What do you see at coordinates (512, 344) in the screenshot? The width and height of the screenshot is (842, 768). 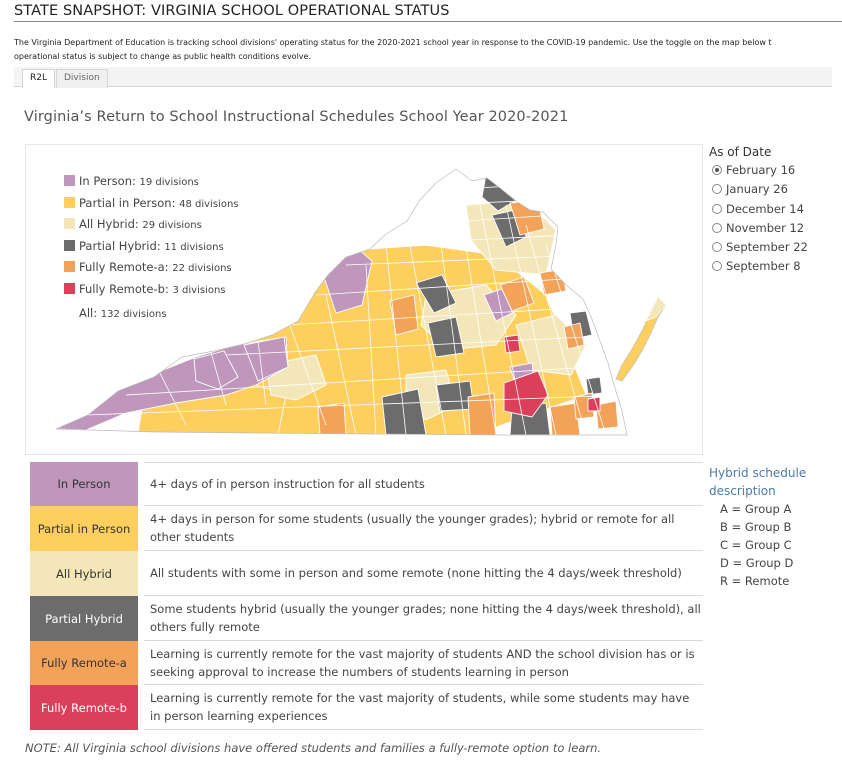 I see `region-petersburg-remote-b` at bounding box center [512, 344].